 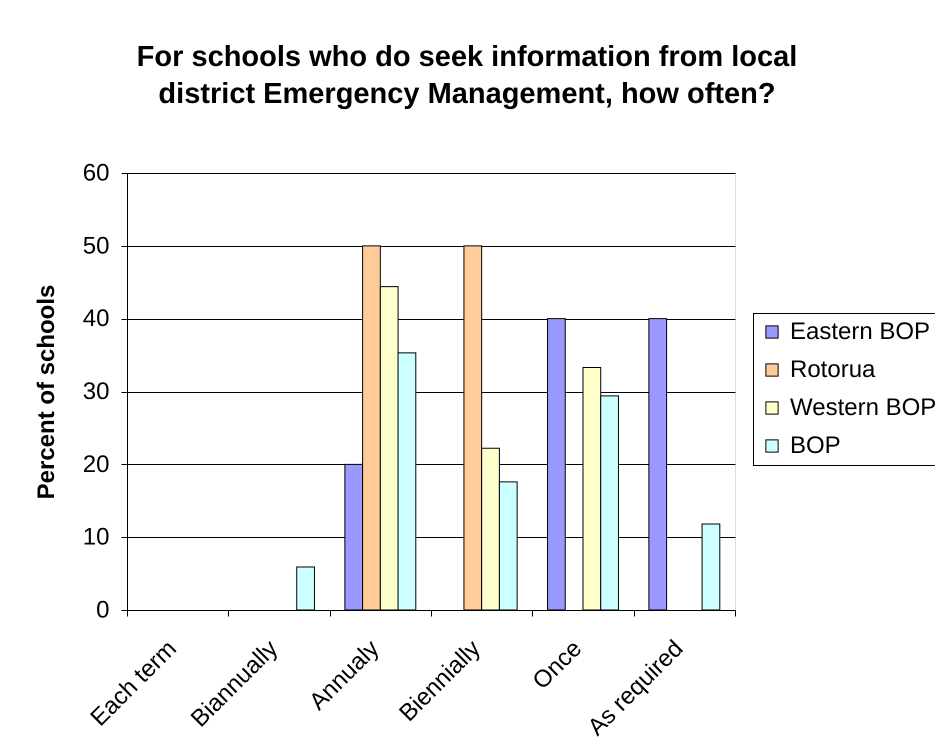 I want to click on legend-label: Rotorua, so click(x=833, y=369).